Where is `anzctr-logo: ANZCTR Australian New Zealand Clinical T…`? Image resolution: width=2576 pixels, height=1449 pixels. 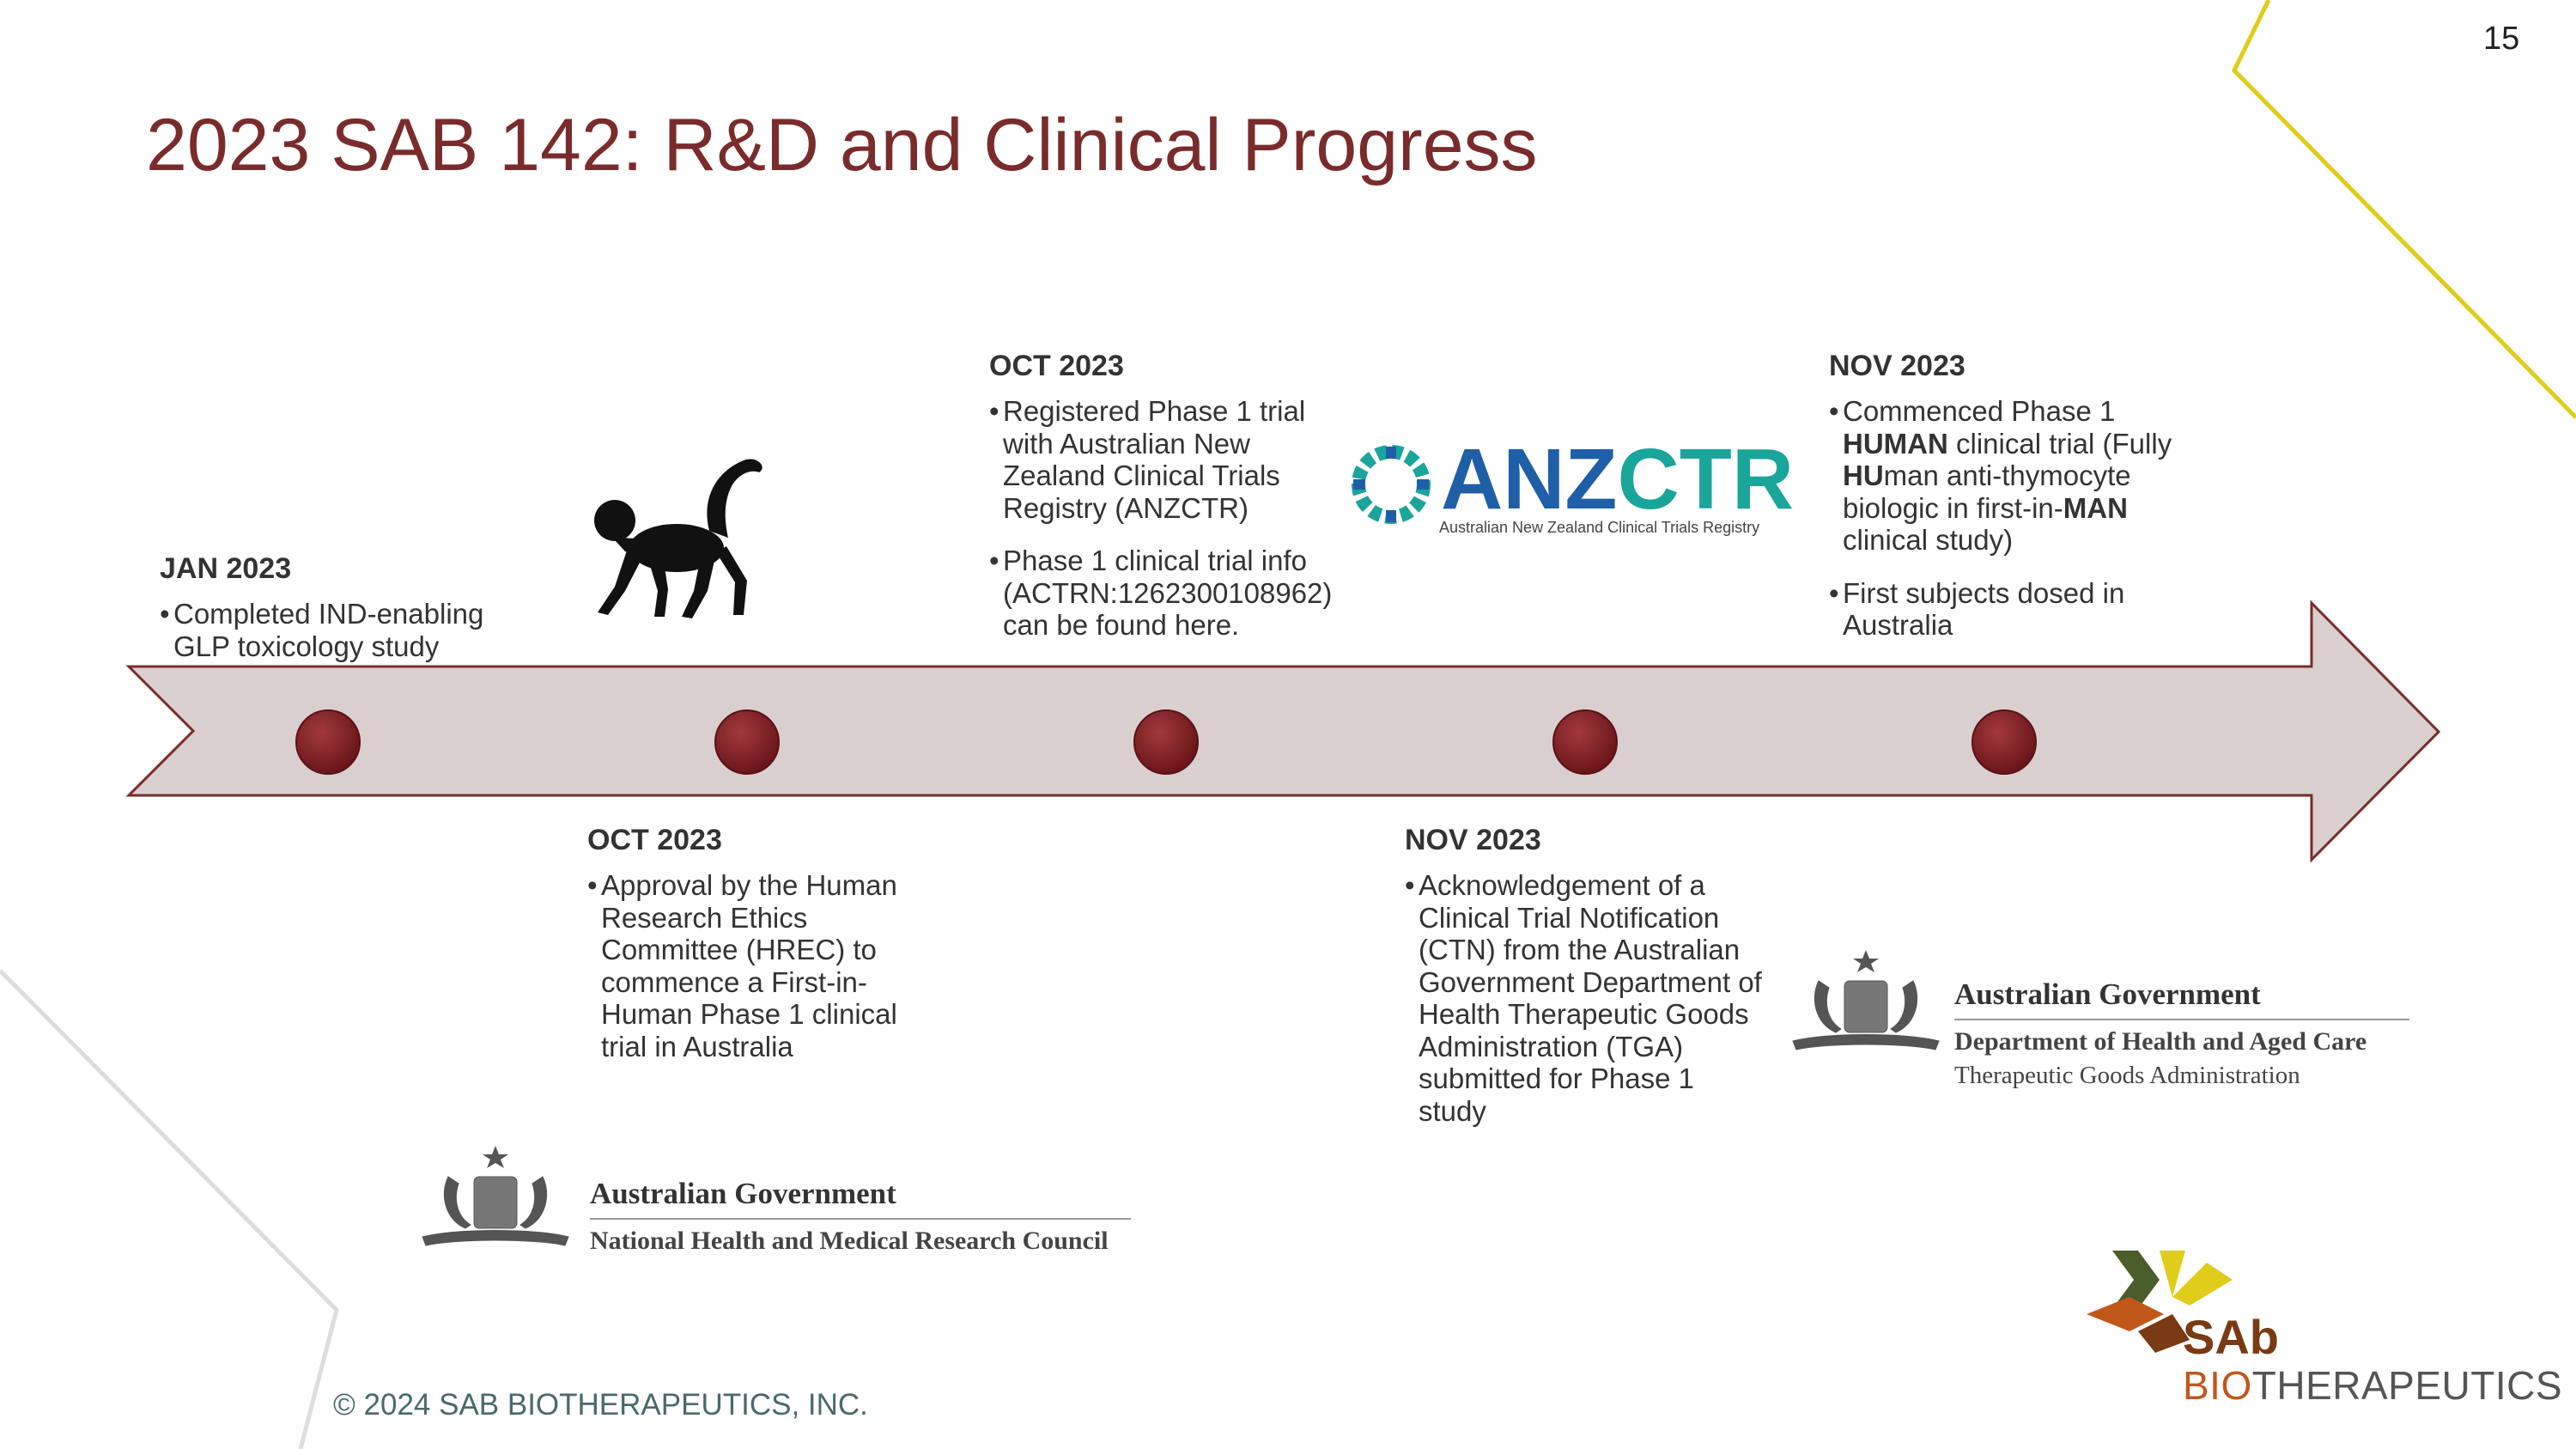 anzctr-logo: ANZCTR Australian New Zealand Clinical T… is located at coordinates (1571, 487).